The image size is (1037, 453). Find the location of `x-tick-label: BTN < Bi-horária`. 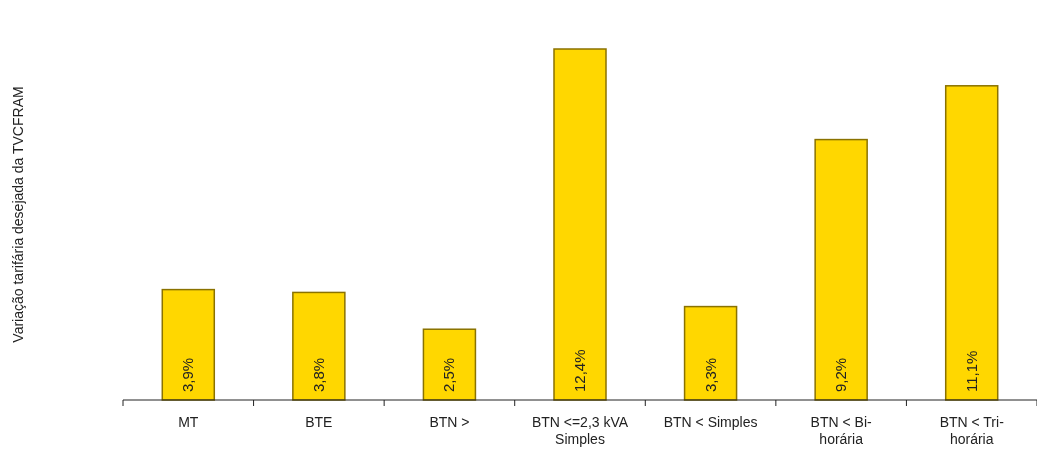

x-tick-label: BTN < Bi-horária is located at coordinates (841, 430).